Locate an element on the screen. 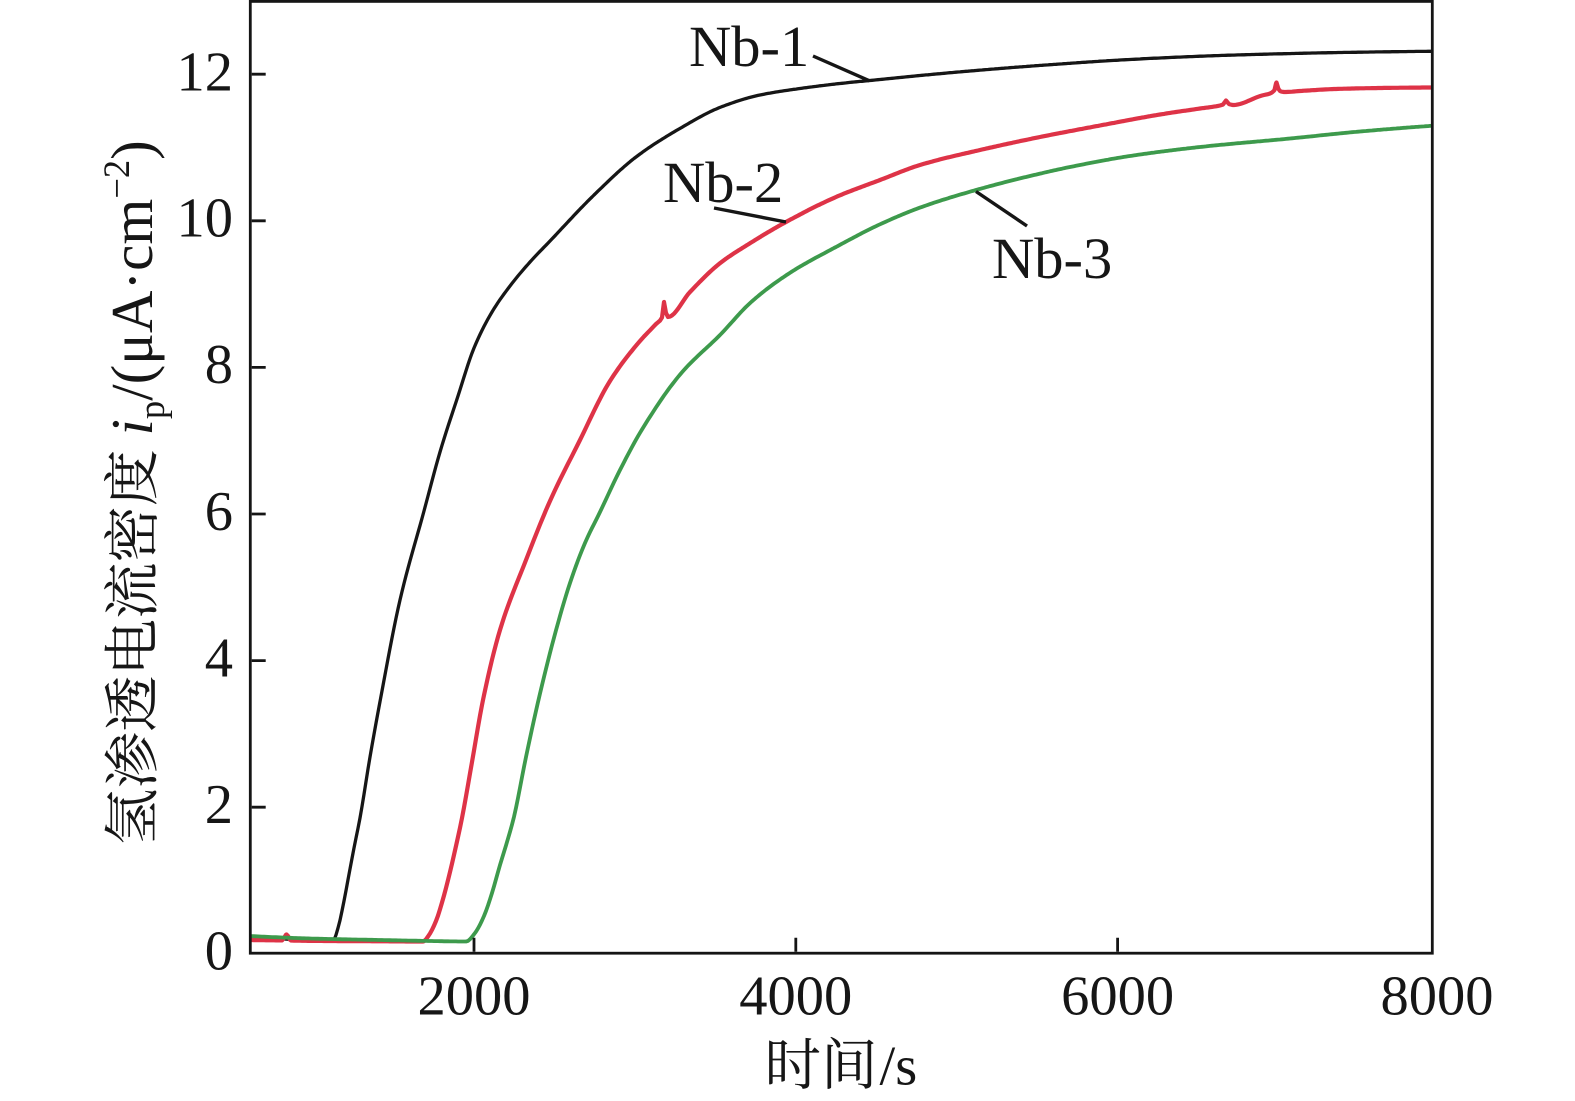 This screenshot has width=1575, height=1101. svg-text: 4000 is located at coordinates (795, 997).